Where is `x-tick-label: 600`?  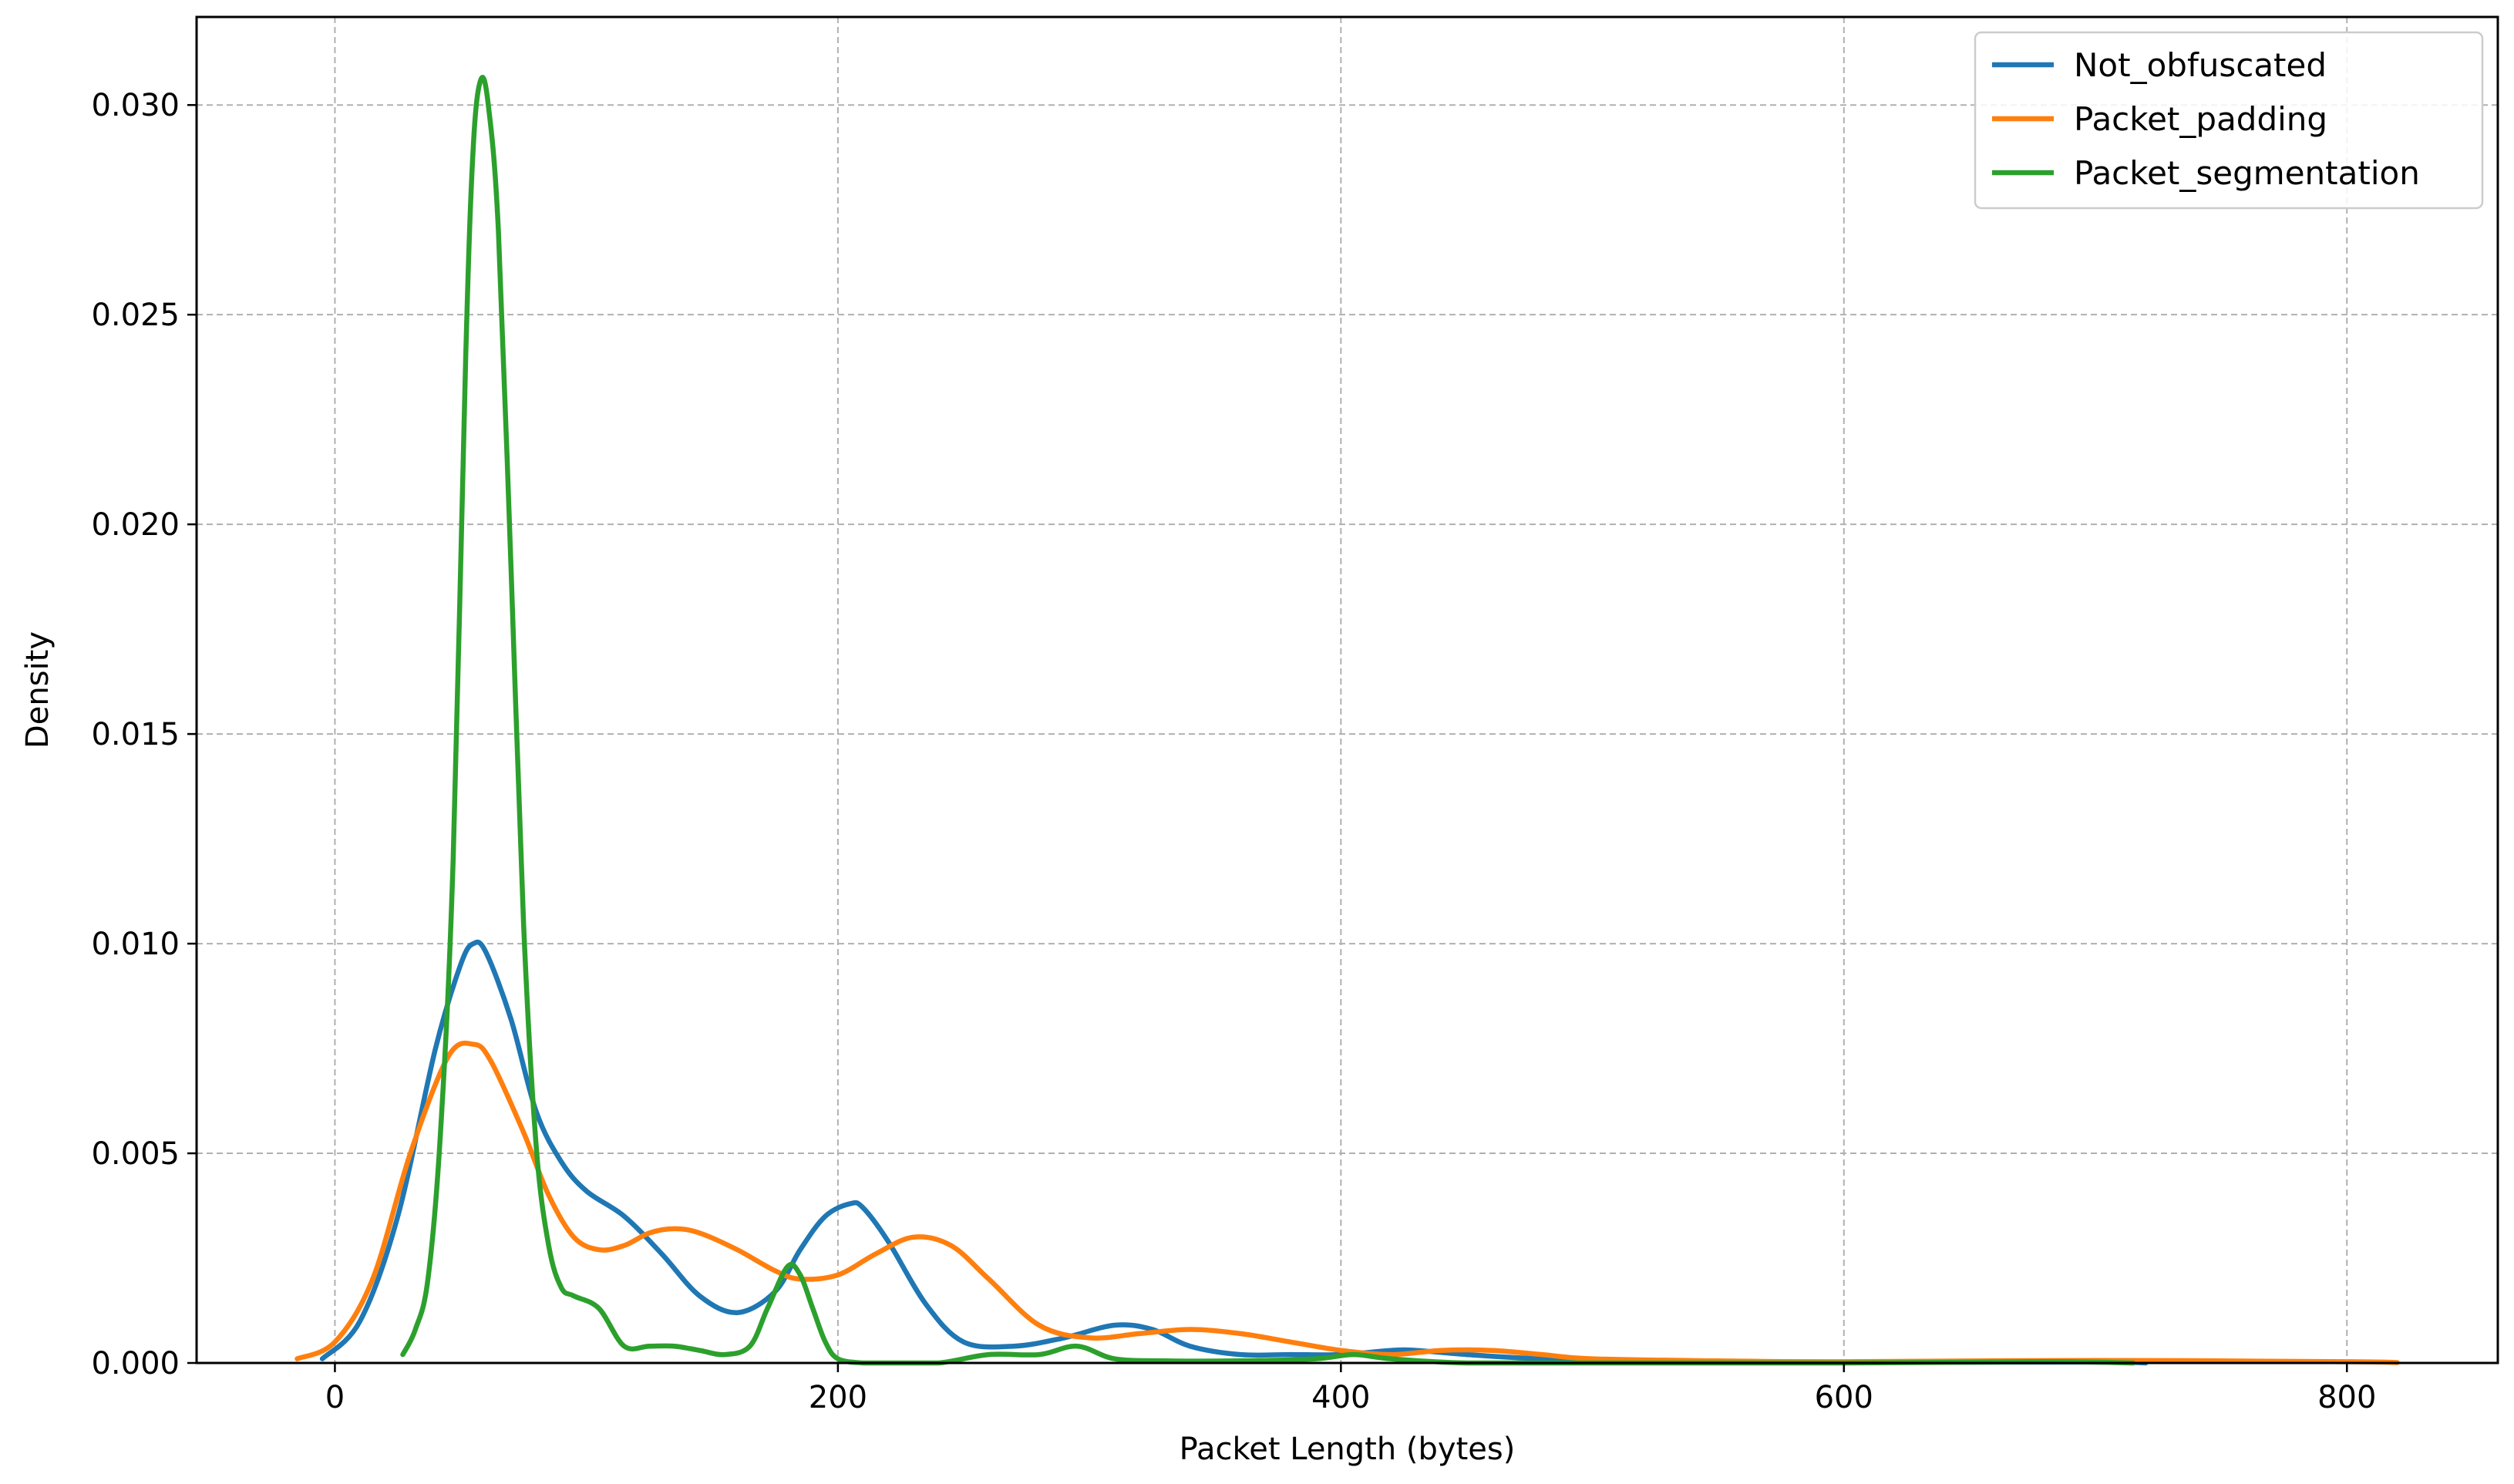
x-tick-label: 600 is located at coordinates (1844, 1397).